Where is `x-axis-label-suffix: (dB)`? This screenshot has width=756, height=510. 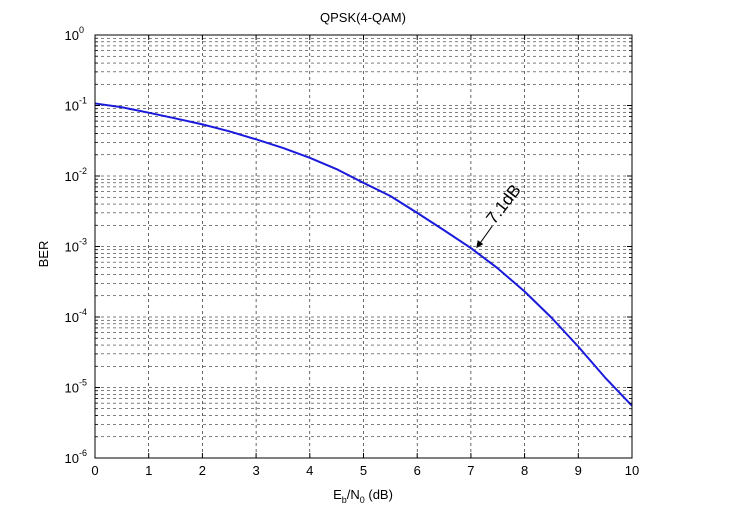
x-axis-label-suffix: (dB) is located at coordinates (379, 494).